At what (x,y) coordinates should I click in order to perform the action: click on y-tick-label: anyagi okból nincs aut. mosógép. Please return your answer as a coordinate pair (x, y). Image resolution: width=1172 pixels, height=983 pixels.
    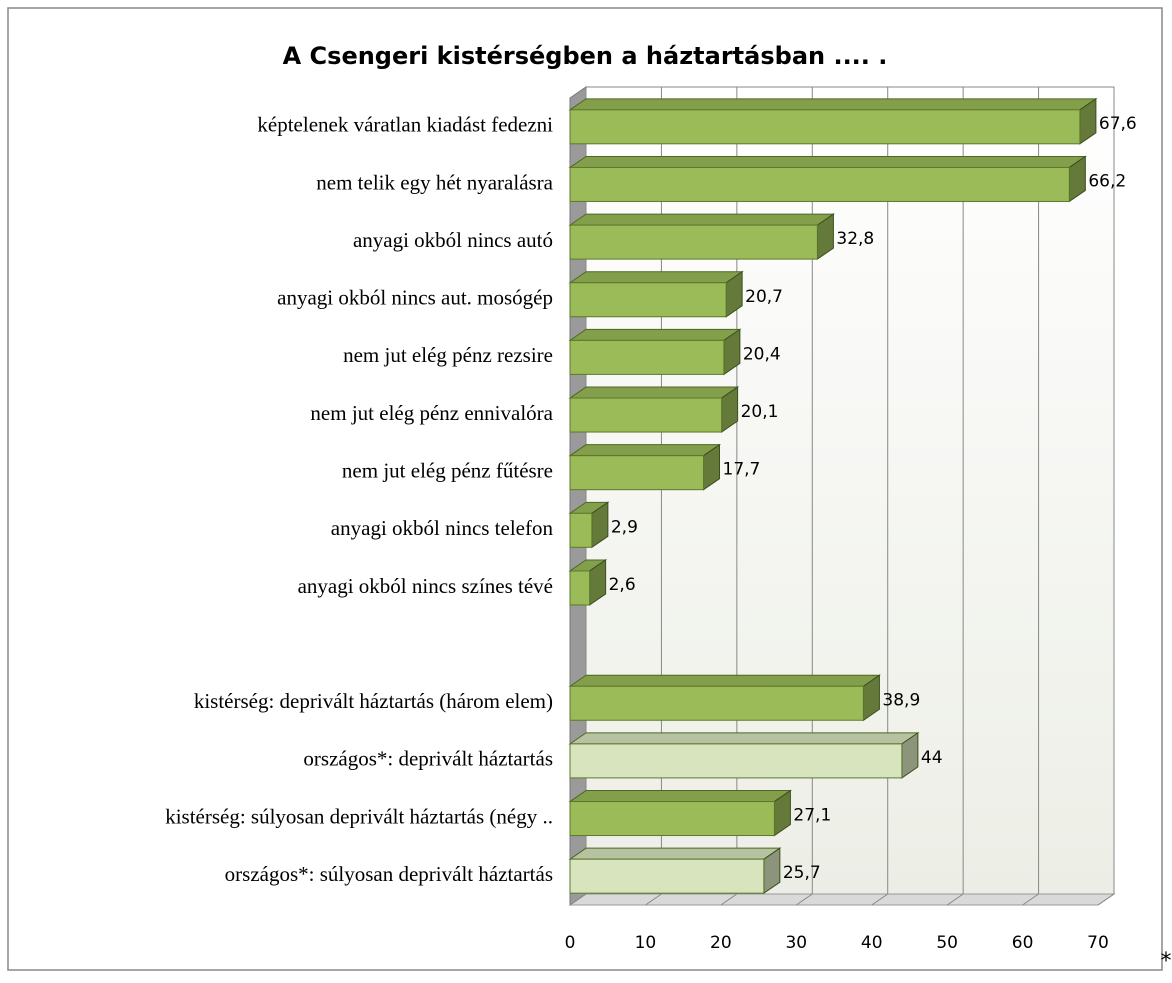
    Looking at the image, I should click on (415, 298).